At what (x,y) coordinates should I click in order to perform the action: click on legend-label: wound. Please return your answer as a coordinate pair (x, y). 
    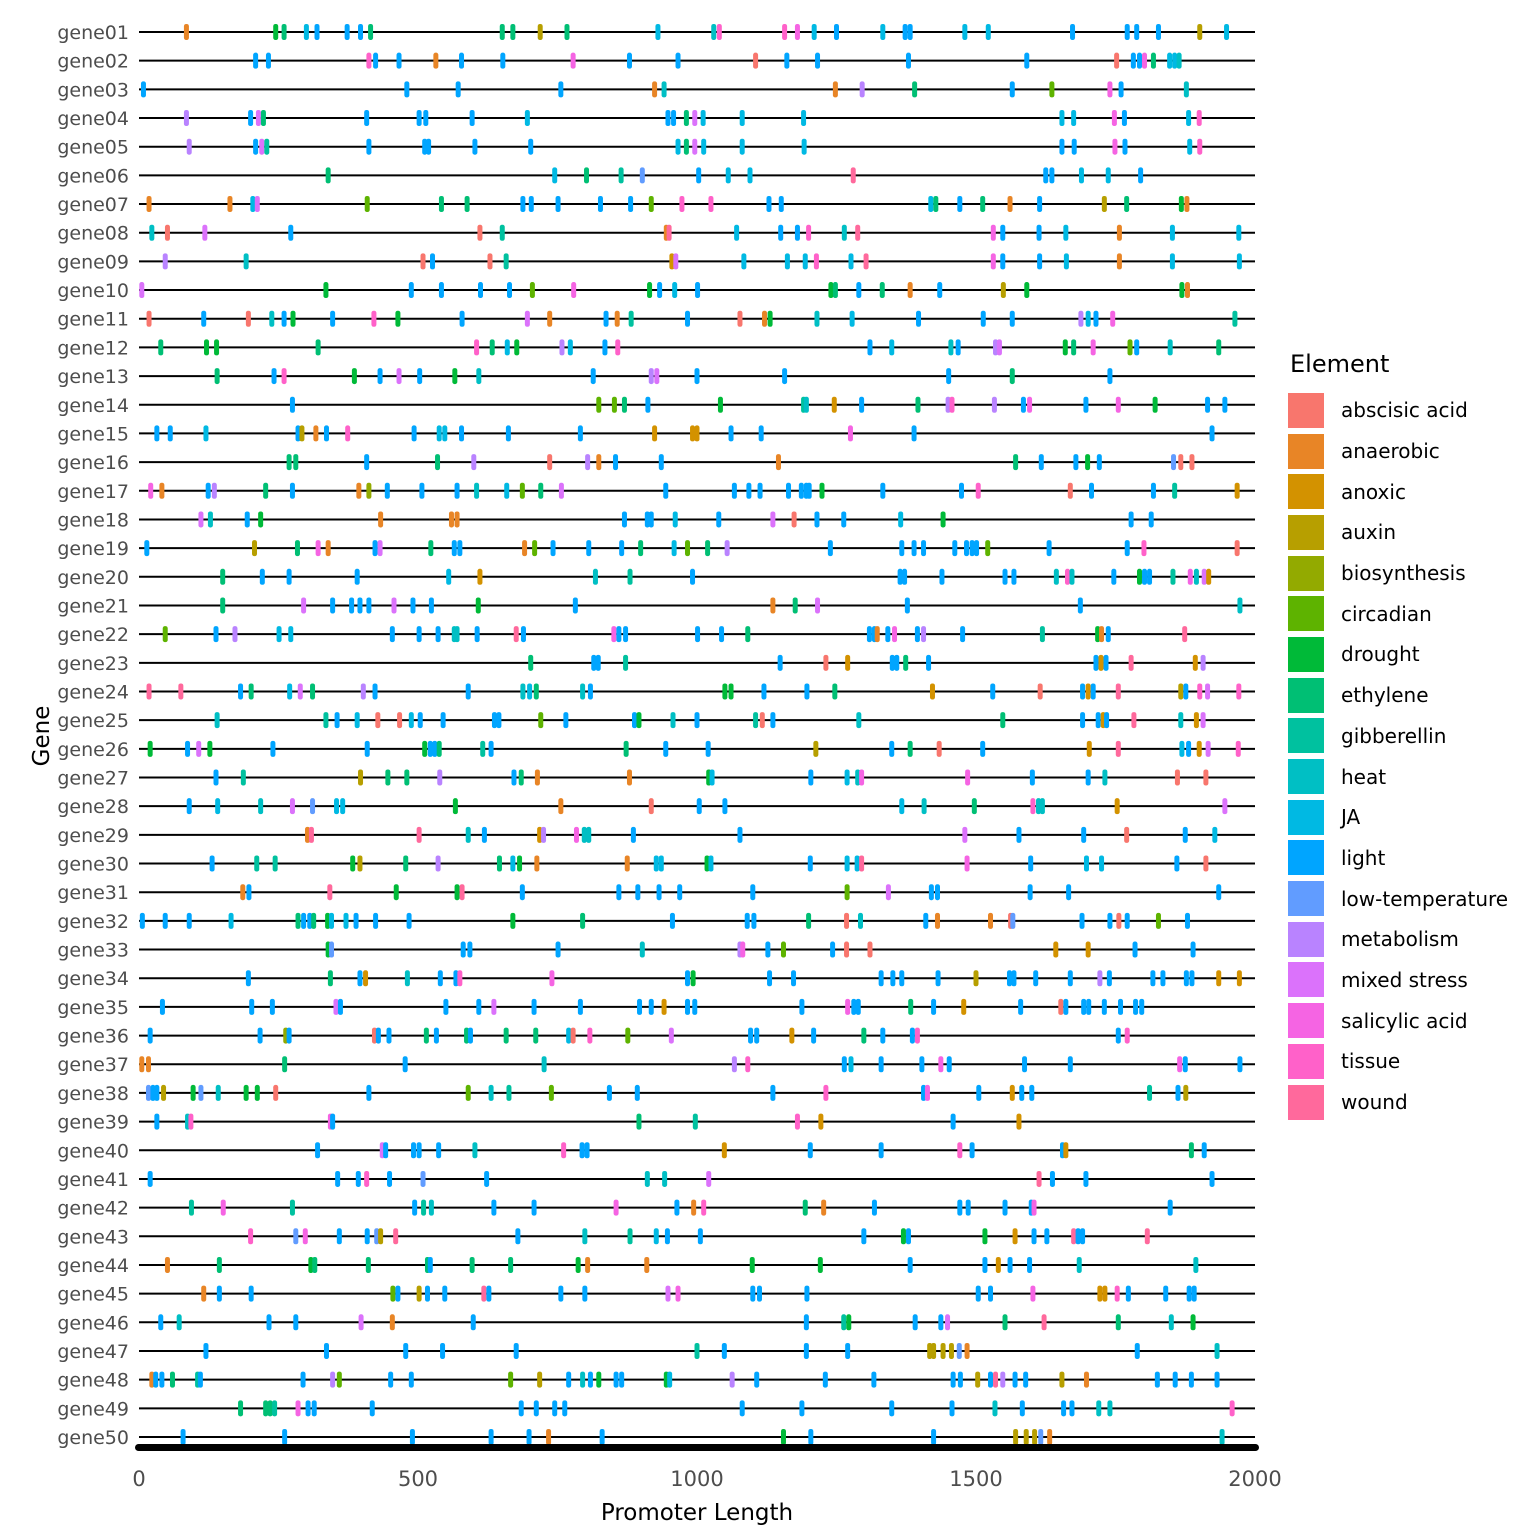
    Looking at the image, I should click on (1374, 1102).